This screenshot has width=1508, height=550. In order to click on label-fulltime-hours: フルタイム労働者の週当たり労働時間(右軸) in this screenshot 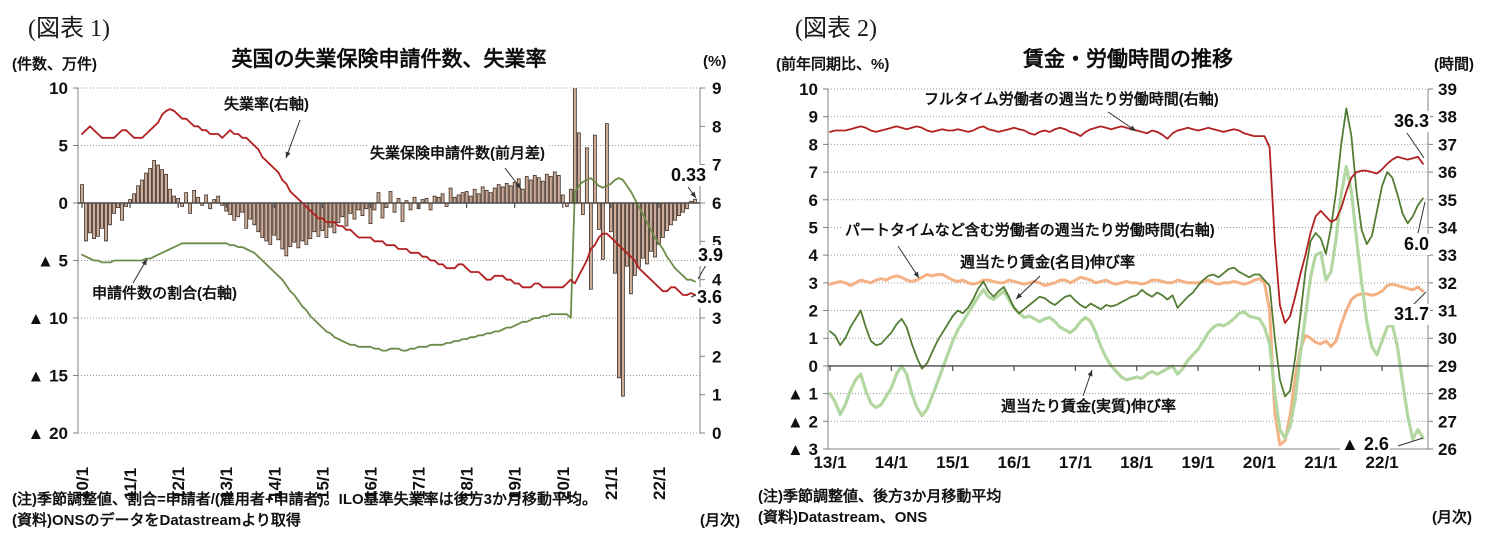, I will do `click(1071, 100)`.